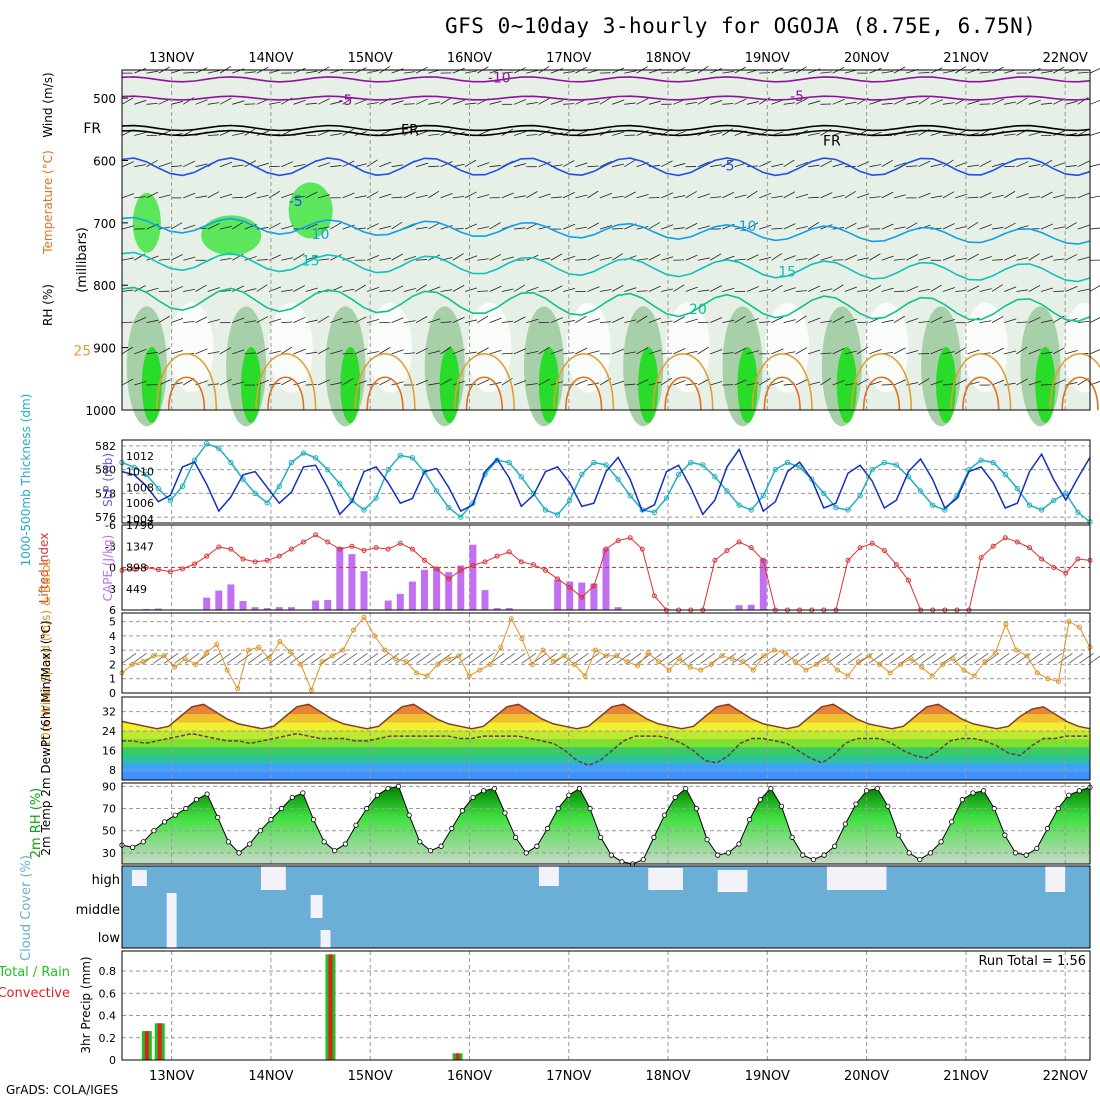 The width and height of the screenshot is (1100, 1100). I want to click on date-label-top: 20NOV, so click(866, 58).